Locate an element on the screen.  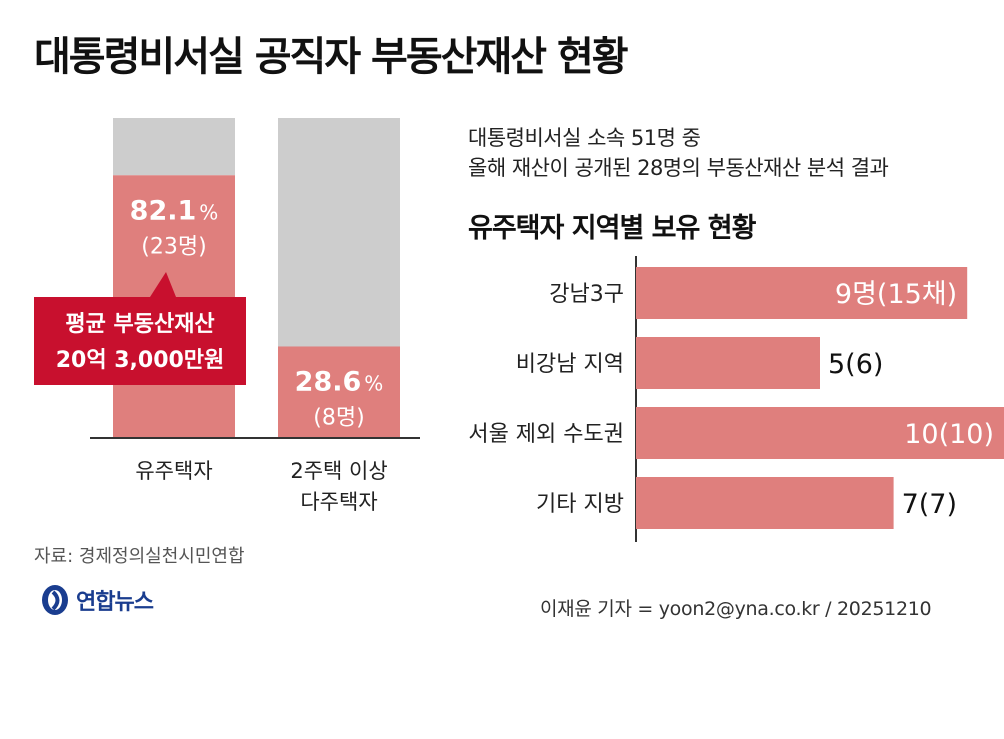
reporter-credit: 이재윤 기자 = yoon2@yna.co.kr / 20251210 is located at coordinates (736, 609).